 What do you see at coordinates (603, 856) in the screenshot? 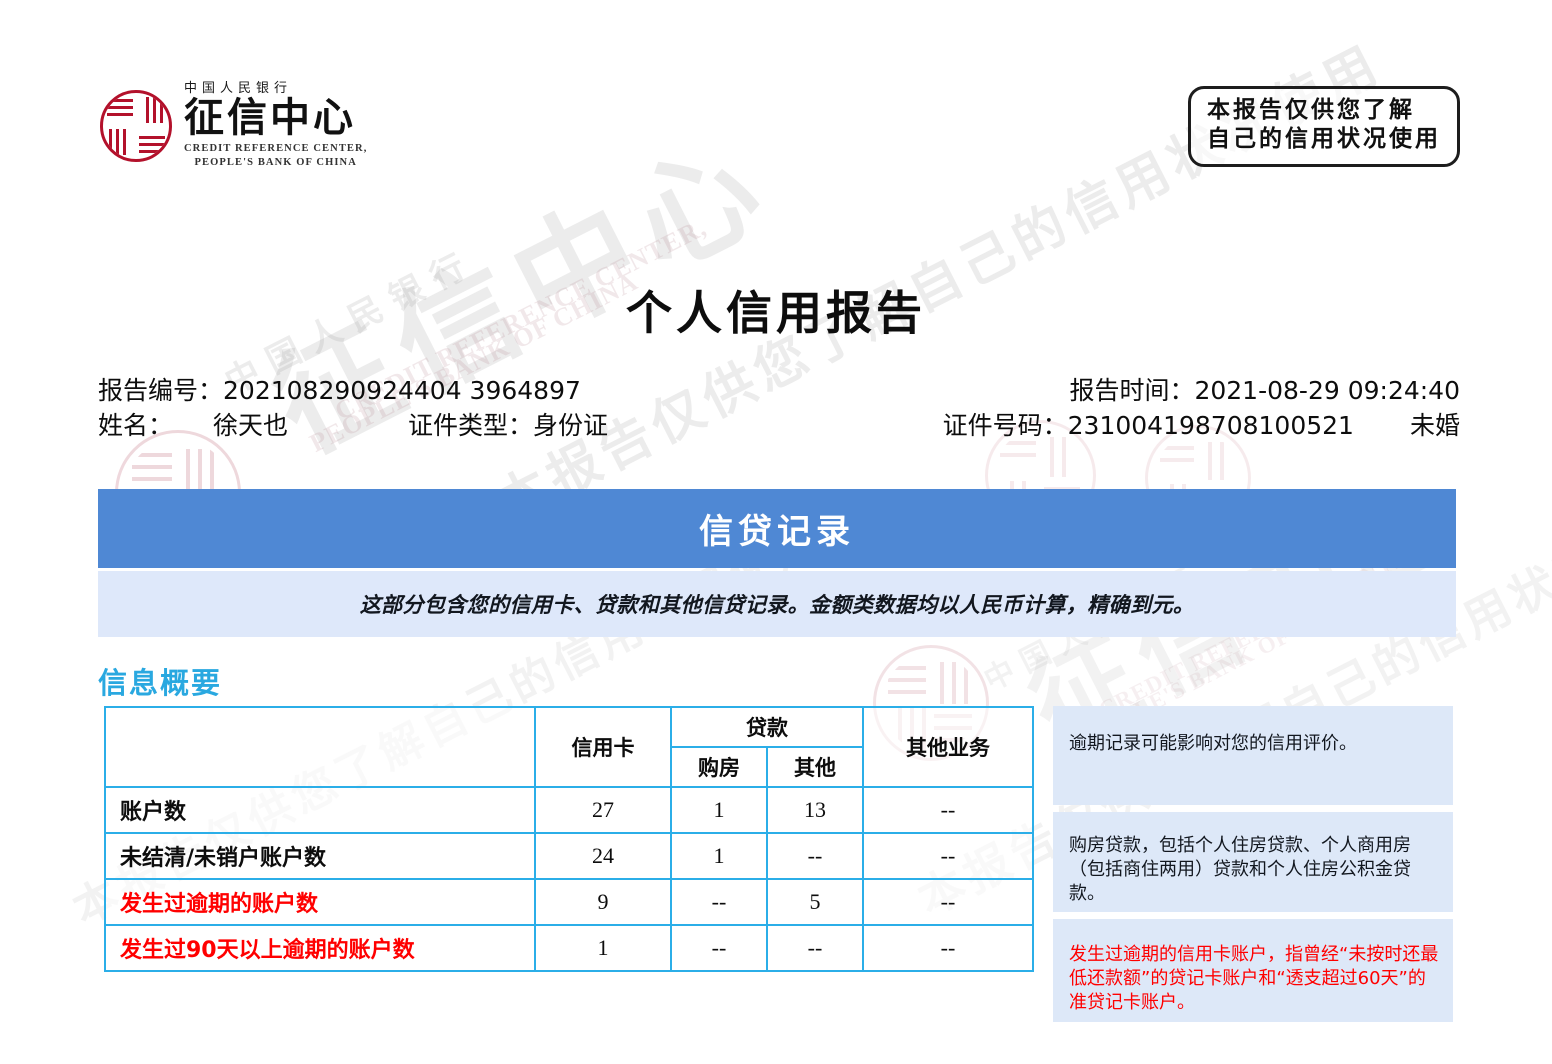
I see `cell-unsettled-credit-card: 24` at bounding box center [603, 856].